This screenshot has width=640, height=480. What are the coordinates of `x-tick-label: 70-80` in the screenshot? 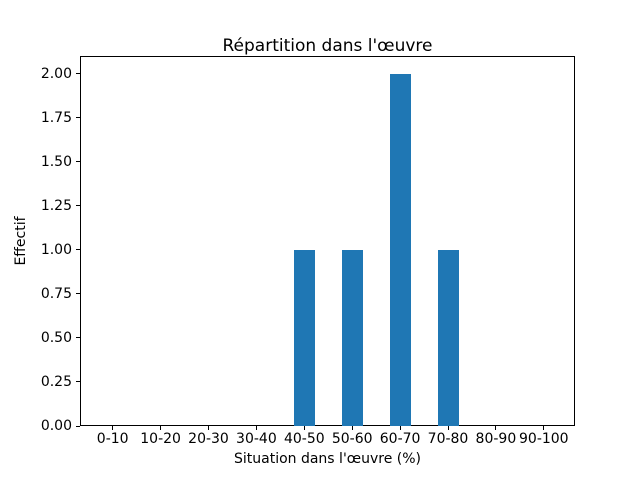 It's located at (448, 439).